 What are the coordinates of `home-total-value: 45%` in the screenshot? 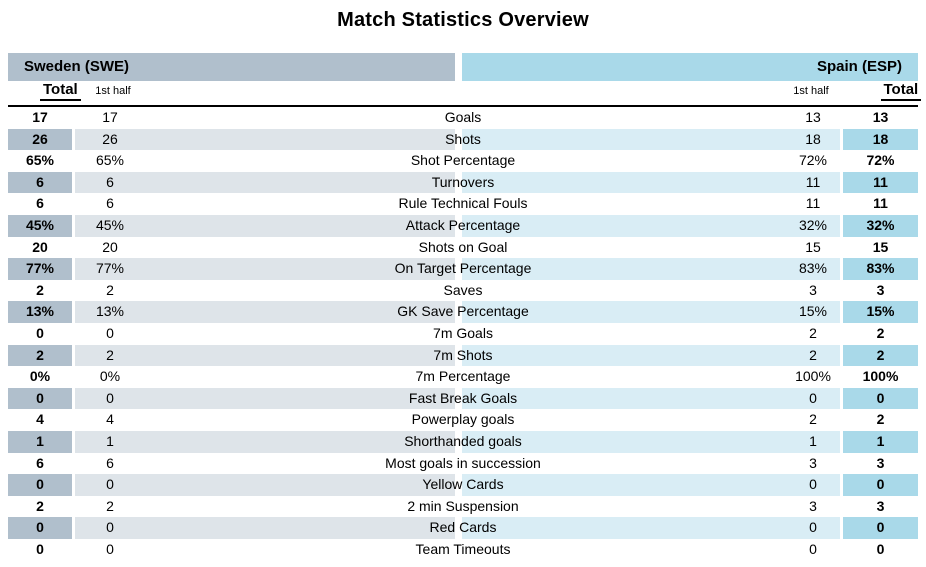 It's located at (40, 224).